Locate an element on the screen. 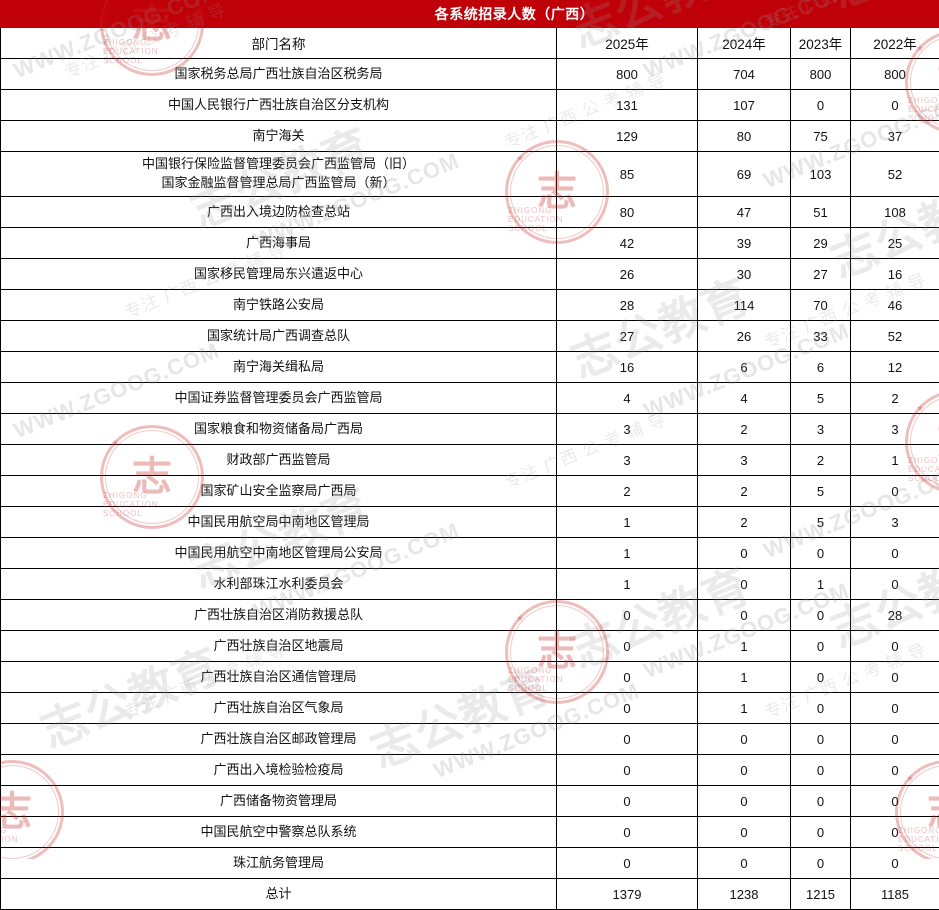  cell-count-2024: 39 is located at coordinates (744, 243).